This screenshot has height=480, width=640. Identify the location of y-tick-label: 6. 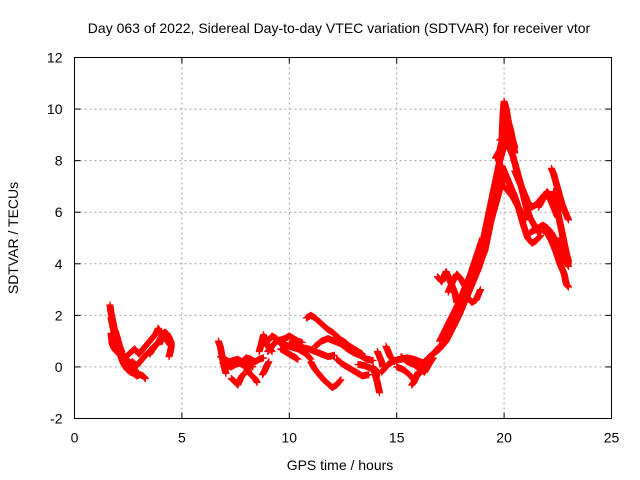
(59, 212).